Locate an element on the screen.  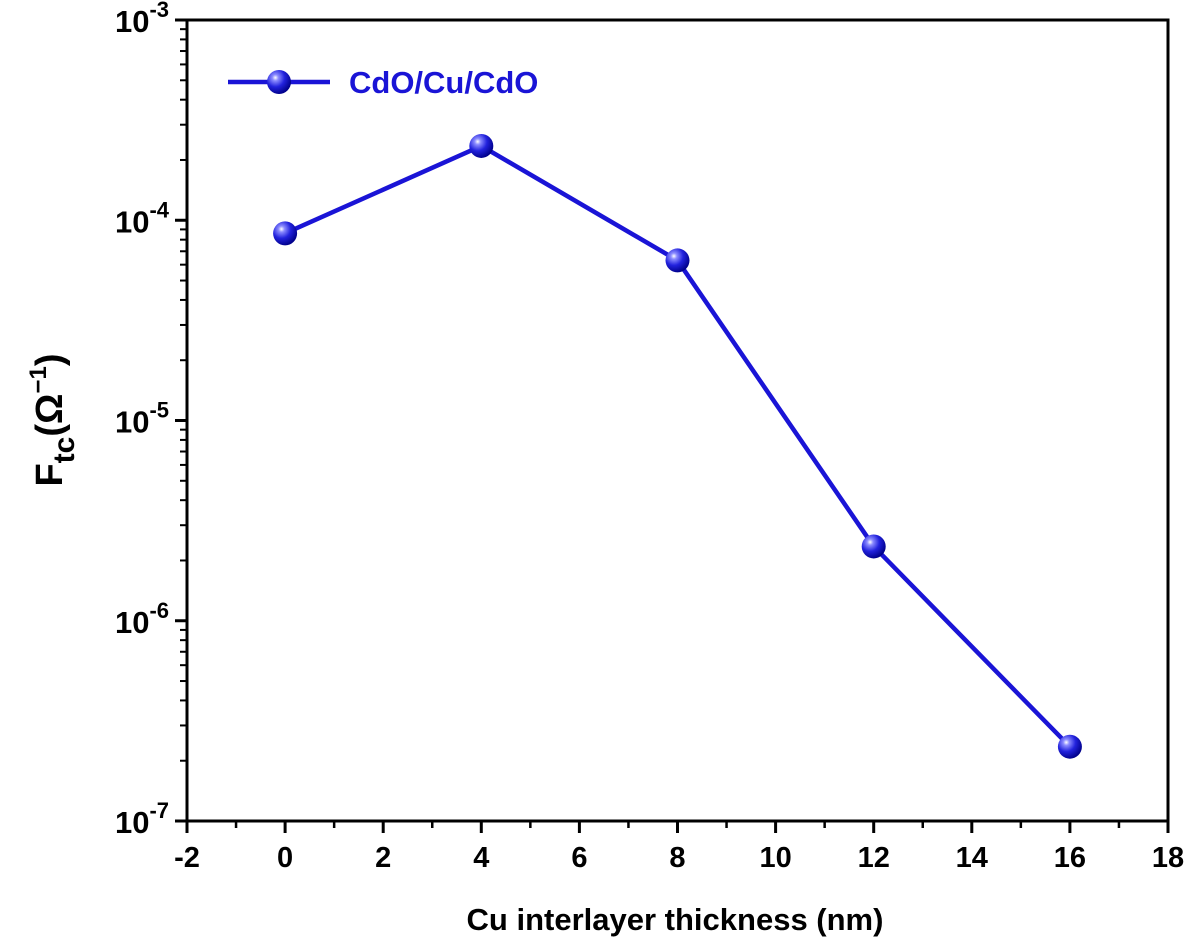
y-axis-label-sub: tc is located at coordinates (64, 450).